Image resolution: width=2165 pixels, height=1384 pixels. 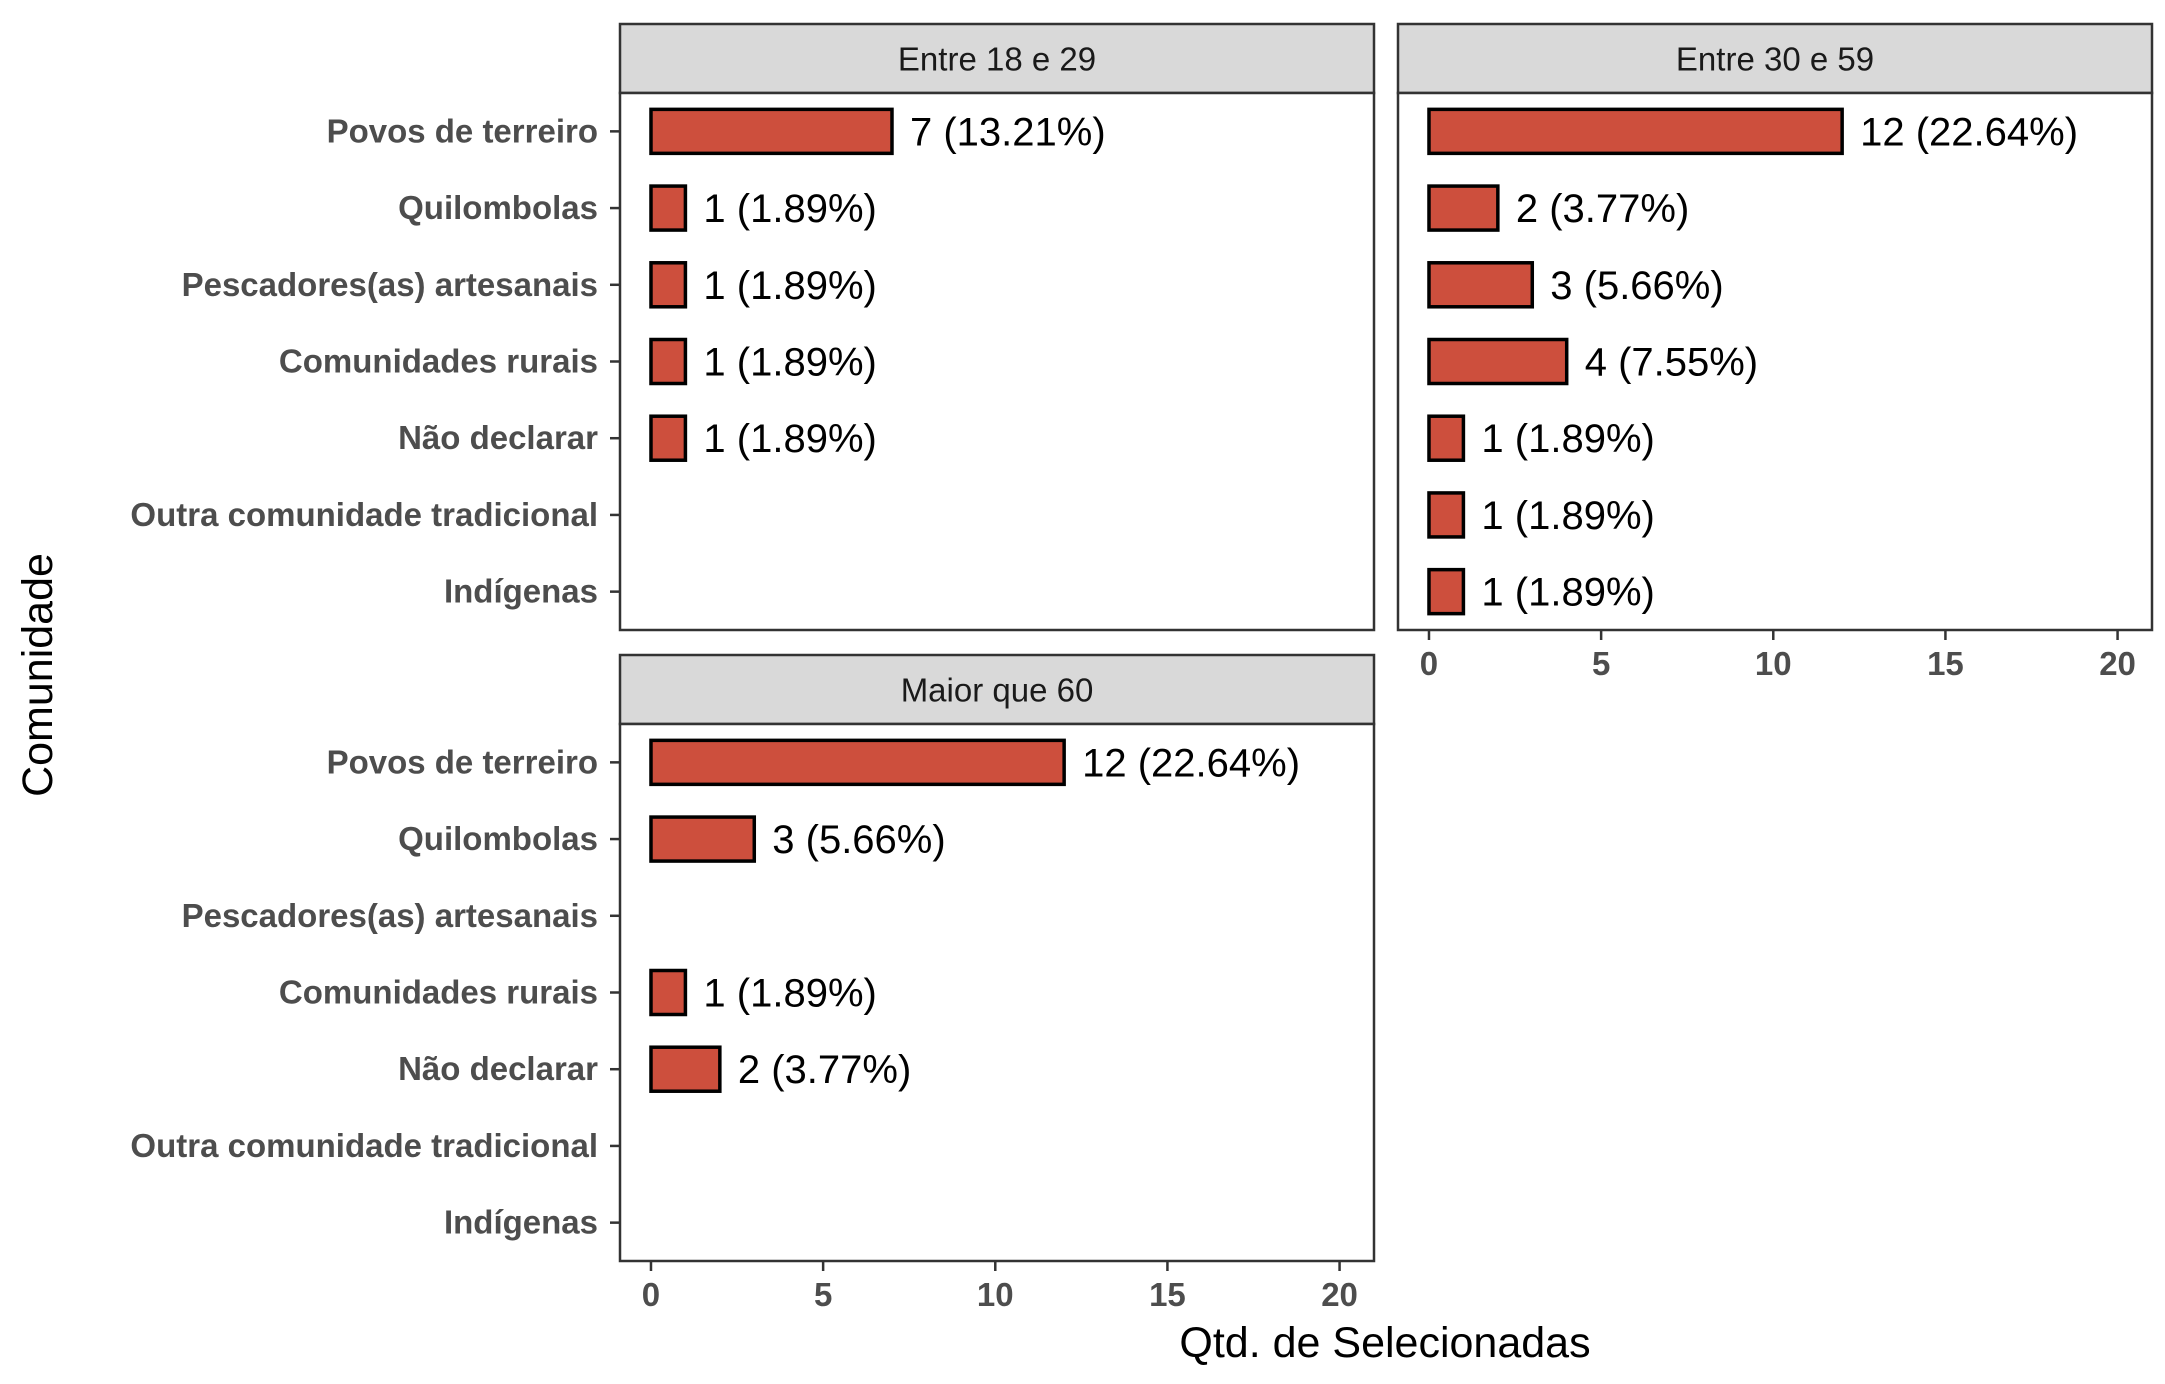 What do you see at coordinates (789, 286) in the screenshot?
I see `value-label-panel1-3: 1 (1.89%)` at bounding box center [789, 286].